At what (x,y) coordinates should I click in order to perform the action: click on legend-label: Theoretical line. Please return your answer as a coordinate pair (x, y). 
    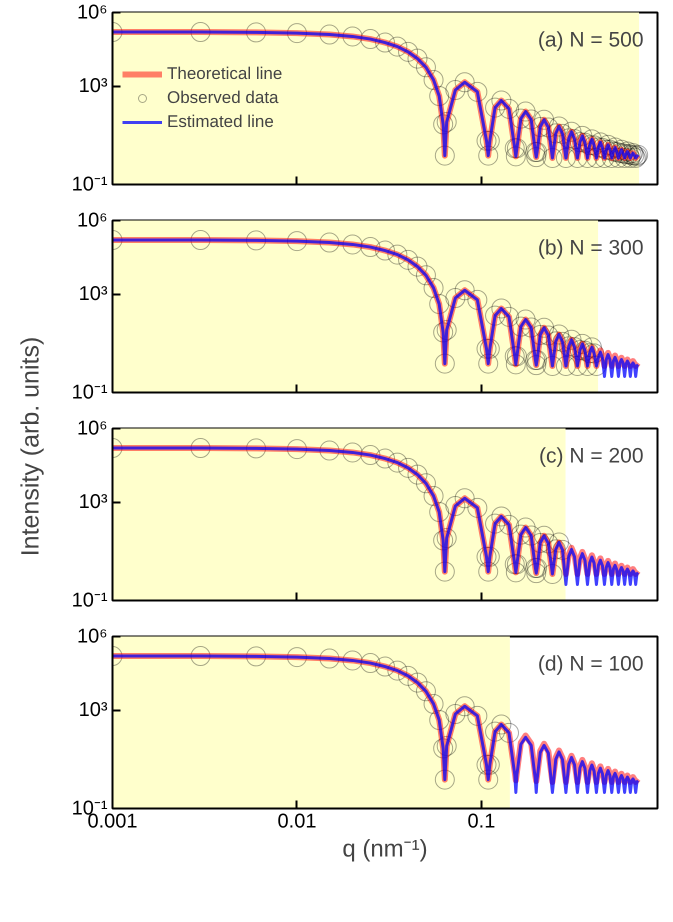
    Looking at the image, I should click on (224, 74).